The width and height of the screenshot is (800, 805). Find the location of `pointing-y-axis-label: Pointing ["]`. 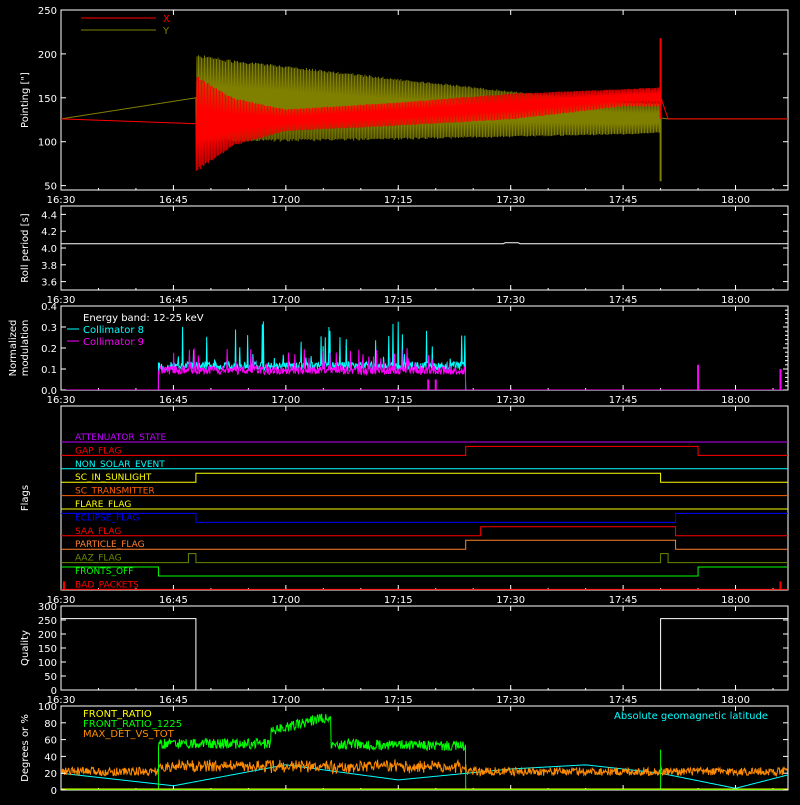

pointing-y-axis-label: Pointing ["] is located at coordinates (25, 100).